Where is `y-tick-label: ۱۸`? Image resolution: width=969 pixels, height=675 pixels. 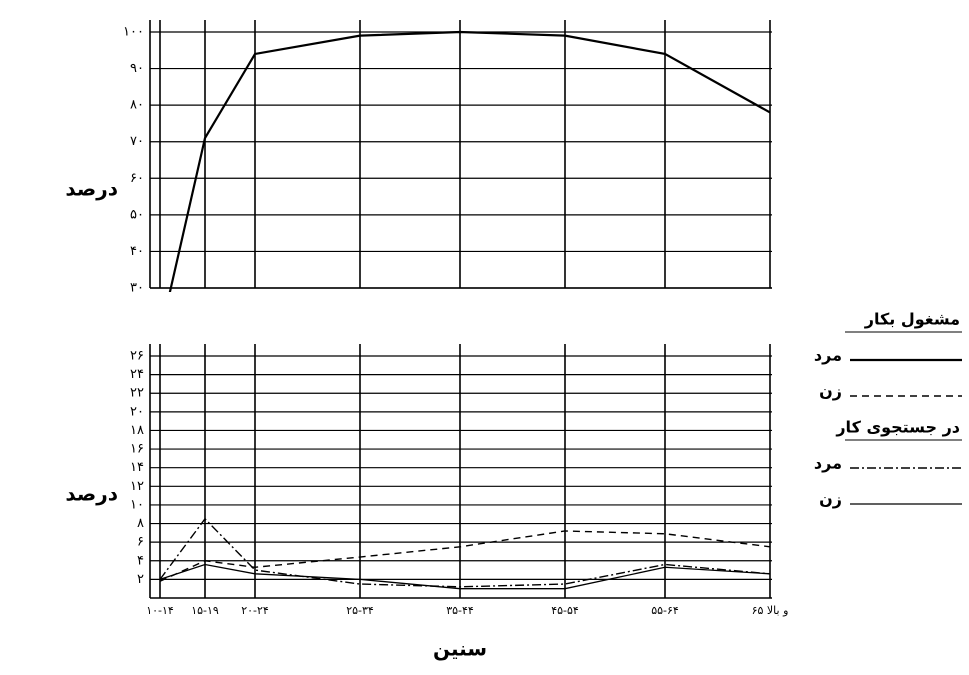
y-tick-label: ۱۸ is located at coordinates (137, 430).